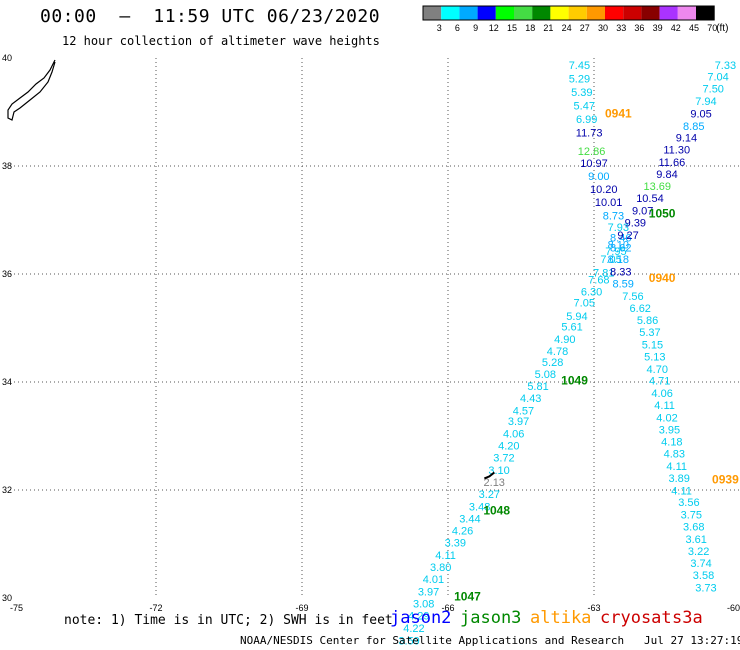 This screenshot has height=650, width=740. Describe the element at coordinates (705, 102) in the screenshot. I see `swh-value: 7.94` at that location.